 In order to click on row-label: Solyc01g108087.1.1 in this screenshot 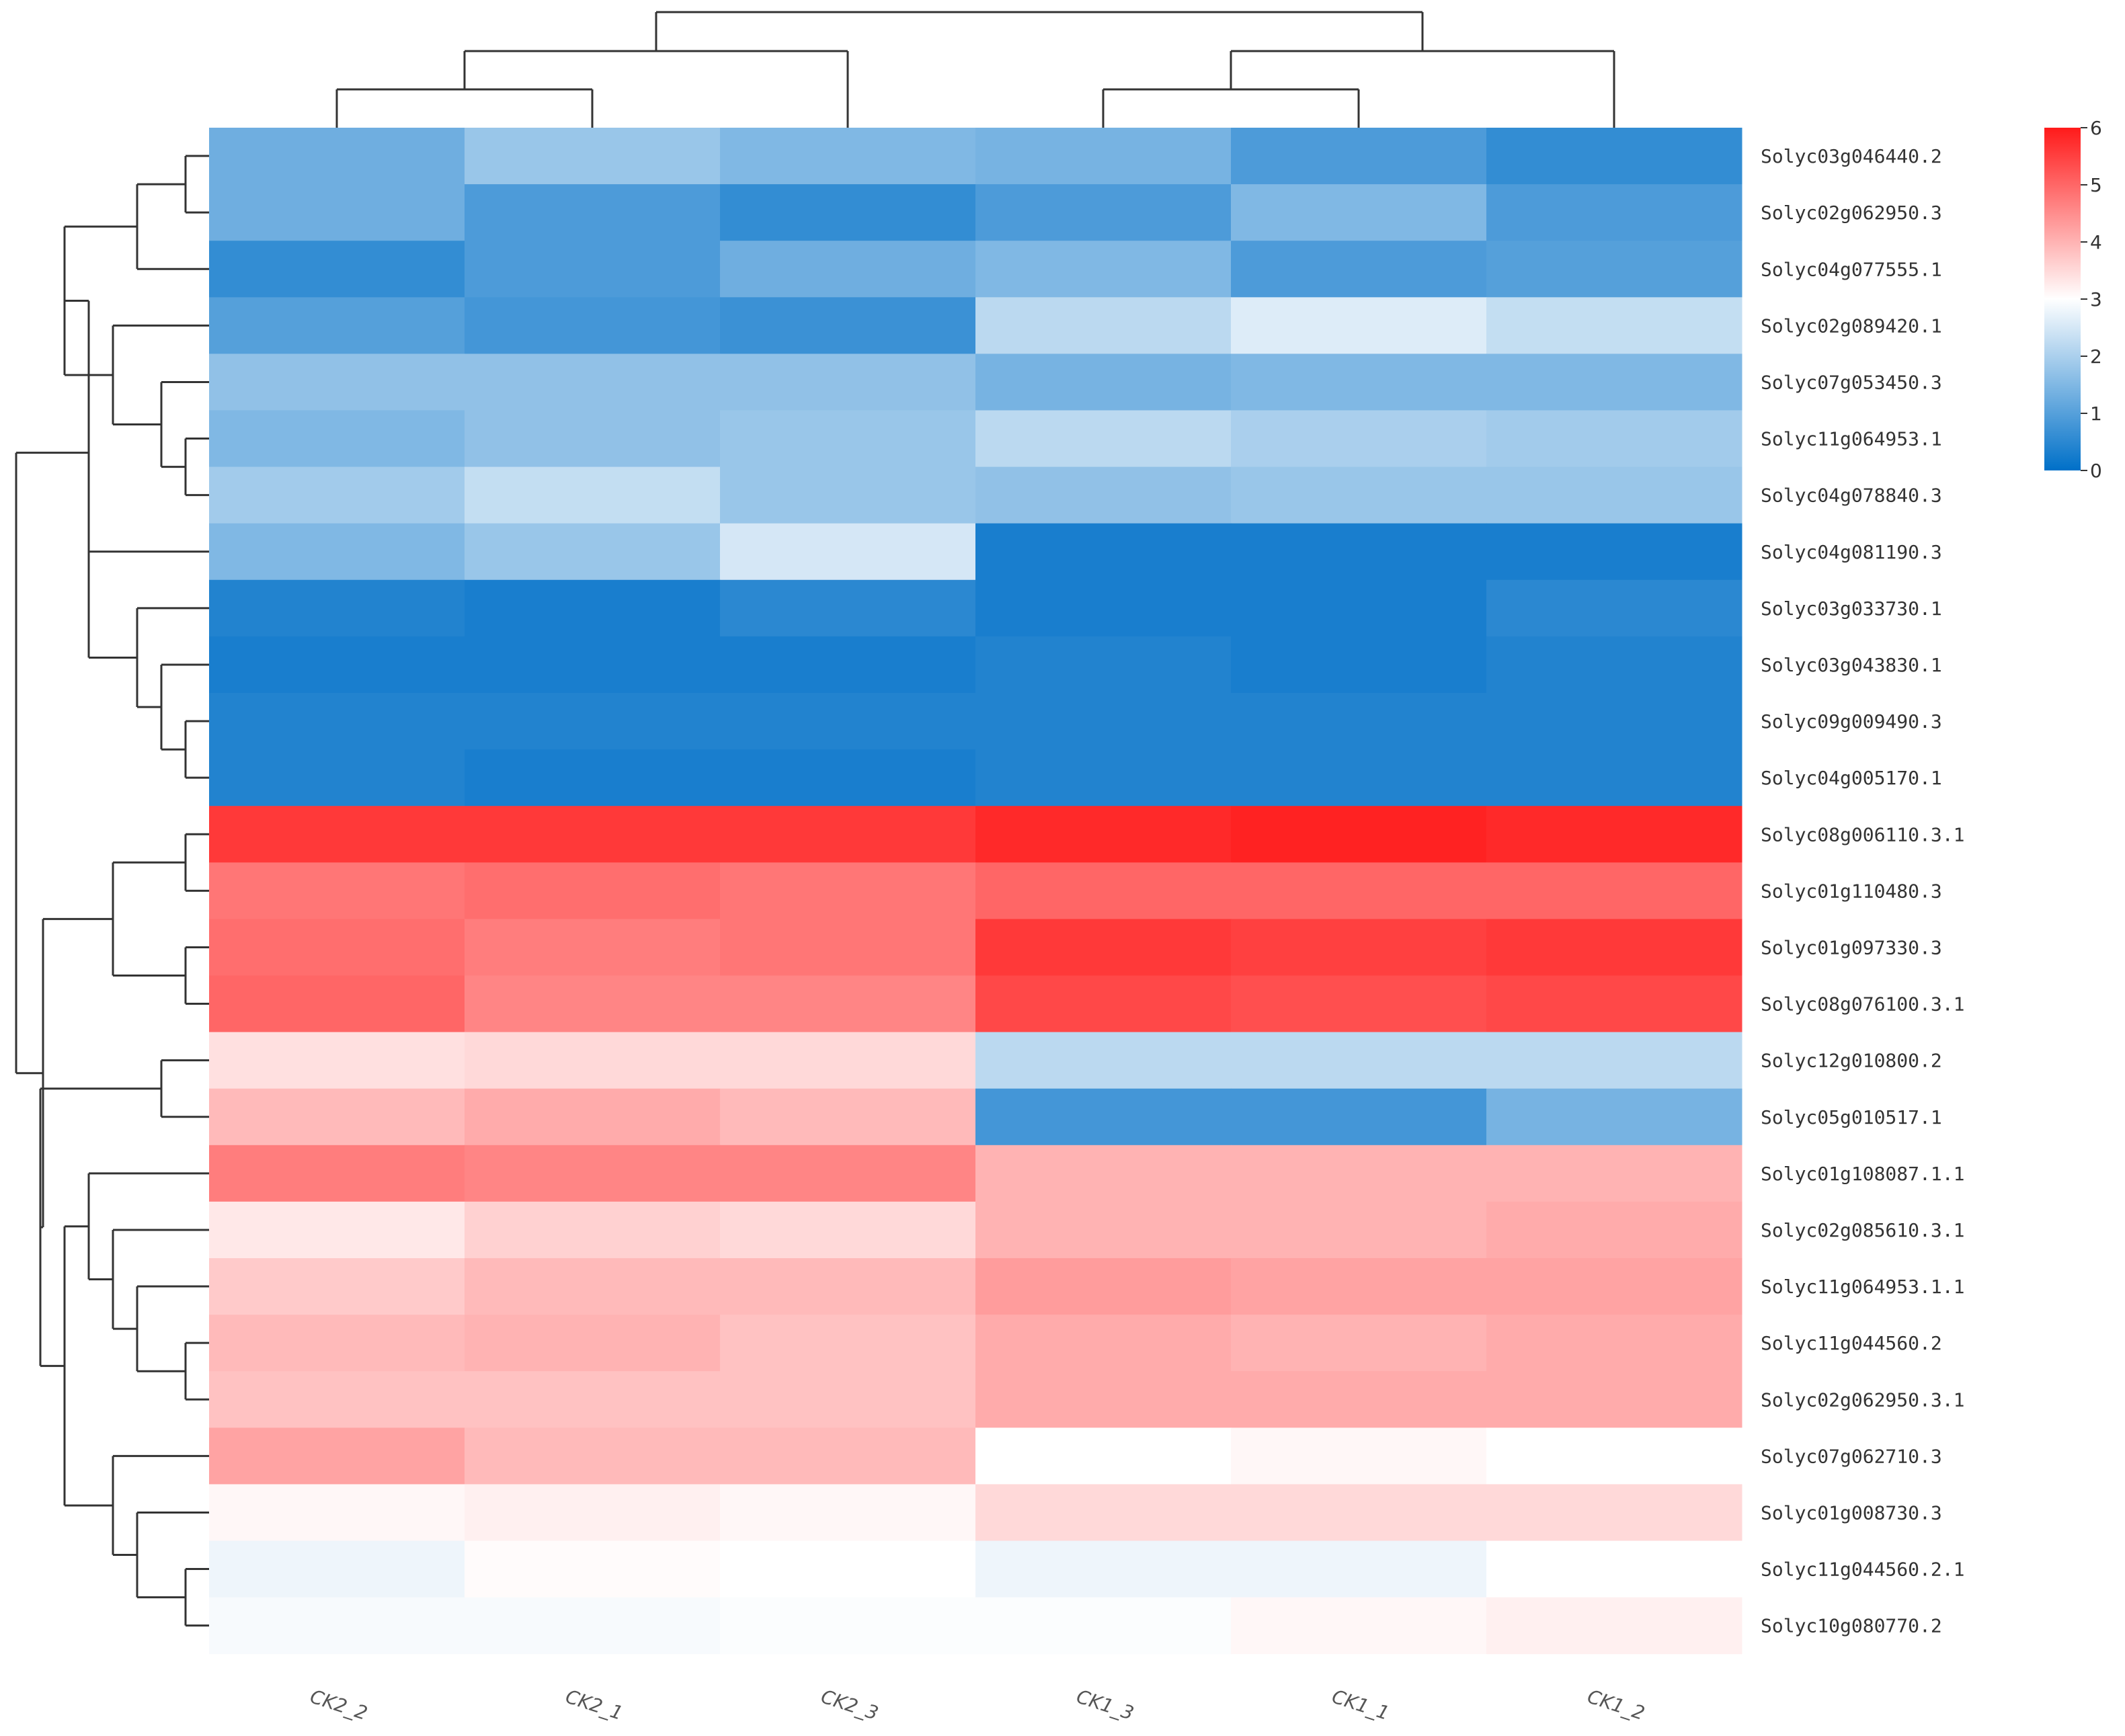, I will do `click(1862, 1174)`.